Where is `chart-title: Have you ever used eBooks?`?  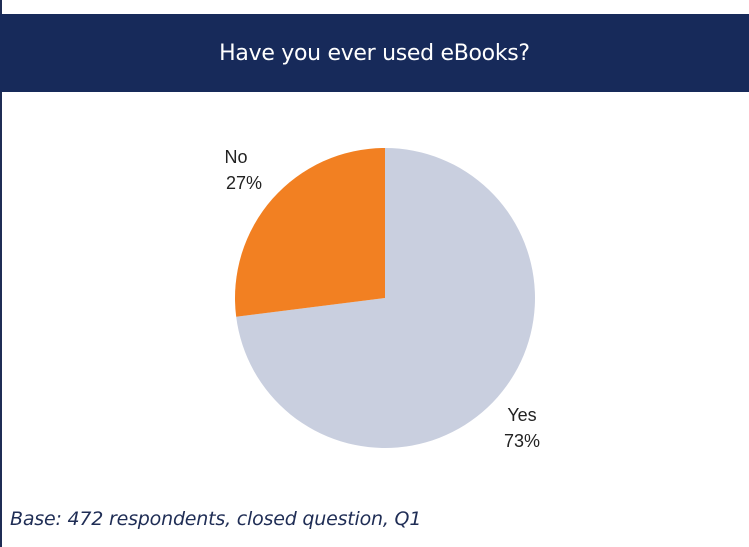
chart-title: Have you ever used eBooks? is located at coordinates (374, 53).